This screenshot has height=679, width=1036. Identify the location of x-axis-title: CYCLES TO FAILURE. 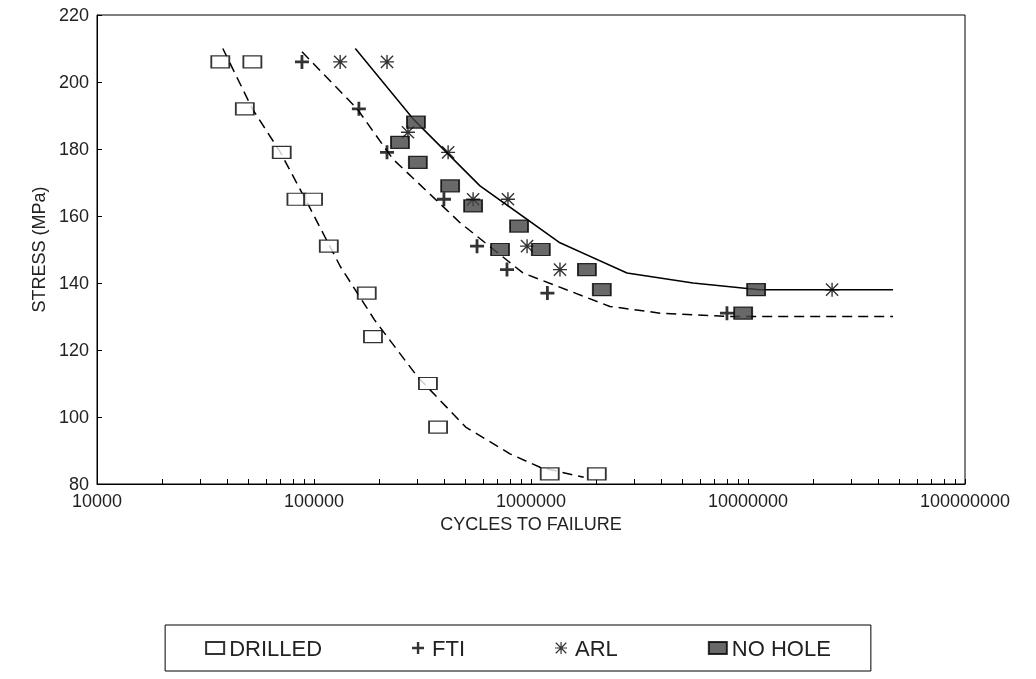
(531, 523).